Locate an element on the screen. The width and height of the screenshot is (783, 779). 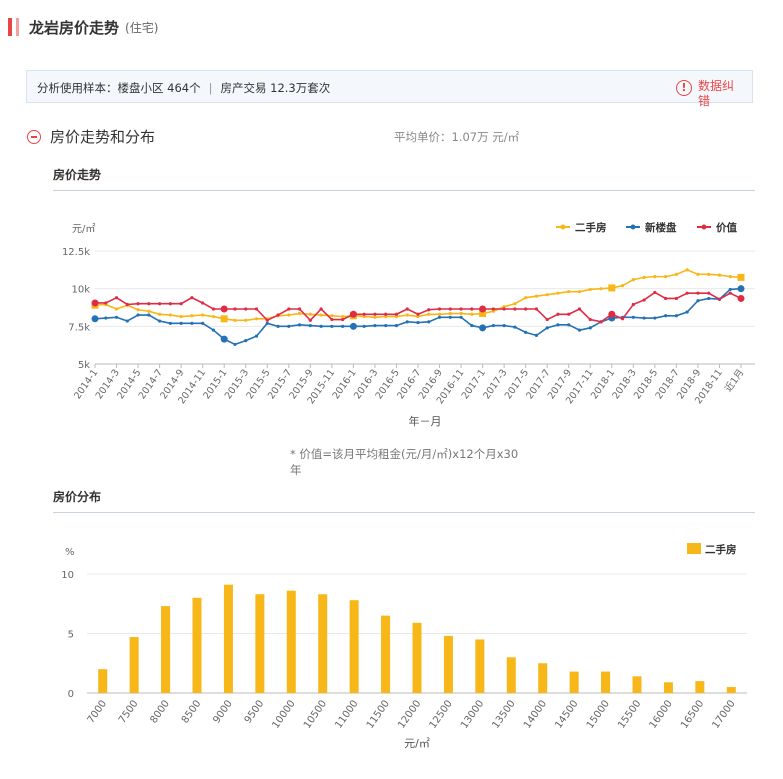
error-report-label: 数据纠错 is located at coordinates (716, 93).